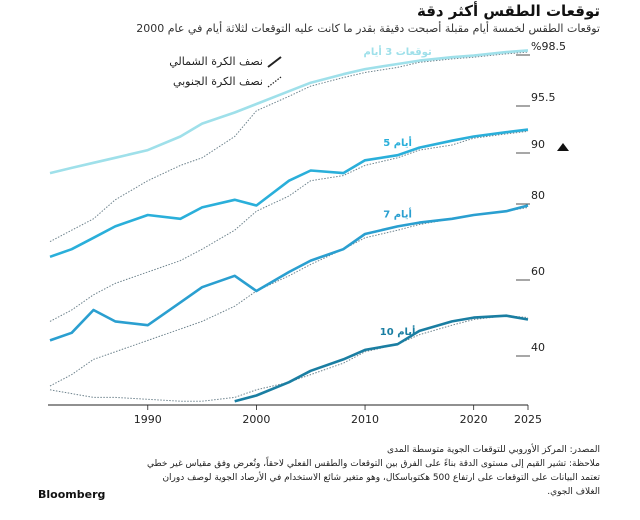 Image resolution: width=640 pixels, height=520 pixels. Describe the element at coordinates (398, 51) in the screenshot. I see `series-label: توقعات 3 أيام` at that location.